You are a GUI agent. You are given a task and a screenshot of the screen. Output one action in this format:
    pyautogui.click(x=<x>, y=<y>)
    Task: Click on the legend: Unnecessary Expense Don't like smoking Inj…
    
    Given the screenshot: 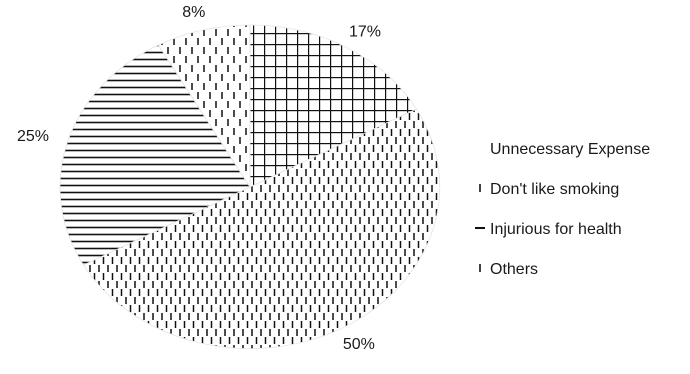 What is the action you would take?
    pyautogui.click(x=562, y=209)
    